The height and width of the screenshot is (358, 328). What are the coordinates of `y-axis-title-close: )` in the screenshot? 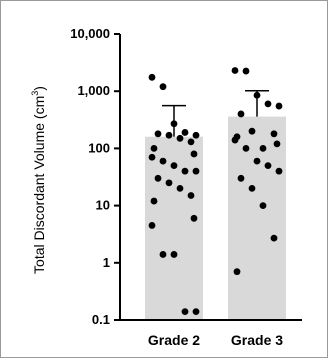 It's located at (39, 88).